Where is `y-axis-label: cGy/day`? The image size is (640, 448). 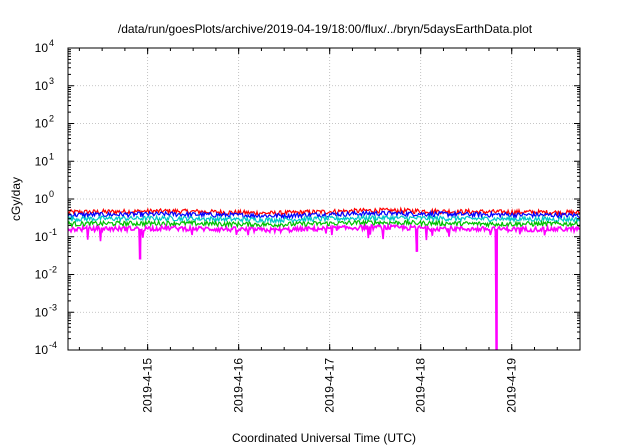
y-axis-label: cGy/day is located at coordinates (16, 199).